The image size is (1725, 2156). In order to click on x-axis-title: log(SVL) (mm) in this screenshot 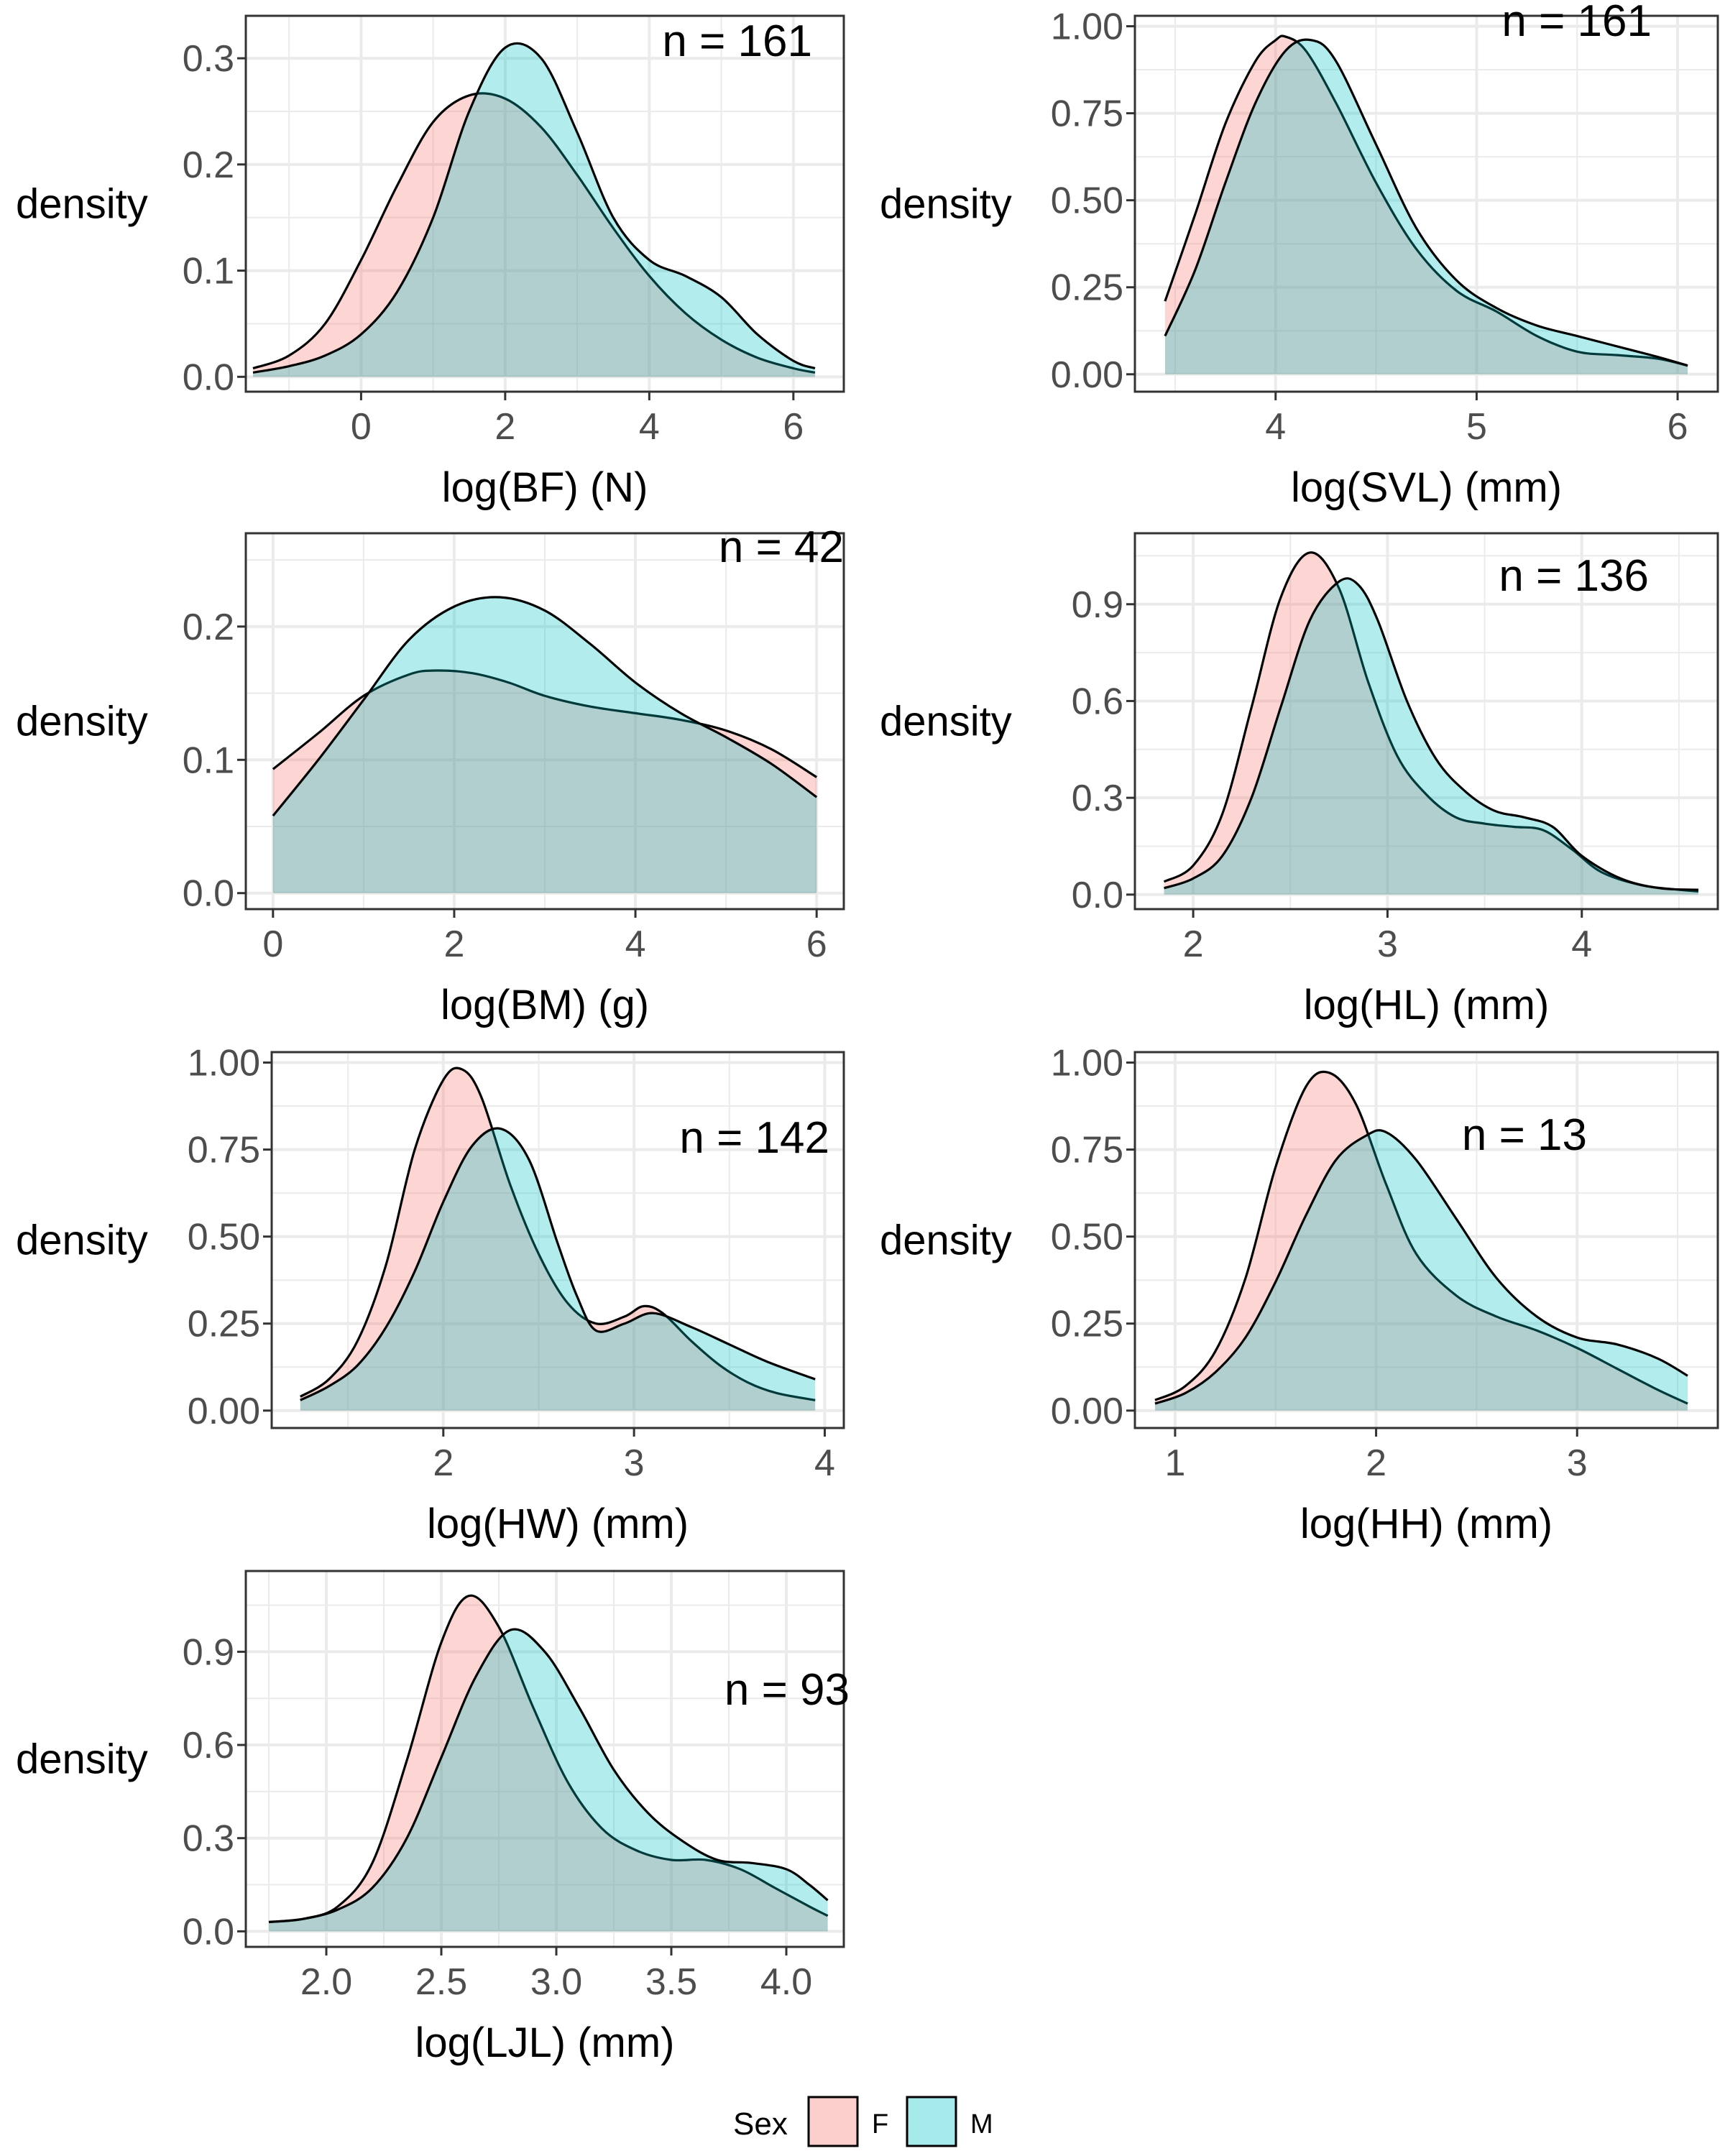, I will do `click(1426, 487)`.